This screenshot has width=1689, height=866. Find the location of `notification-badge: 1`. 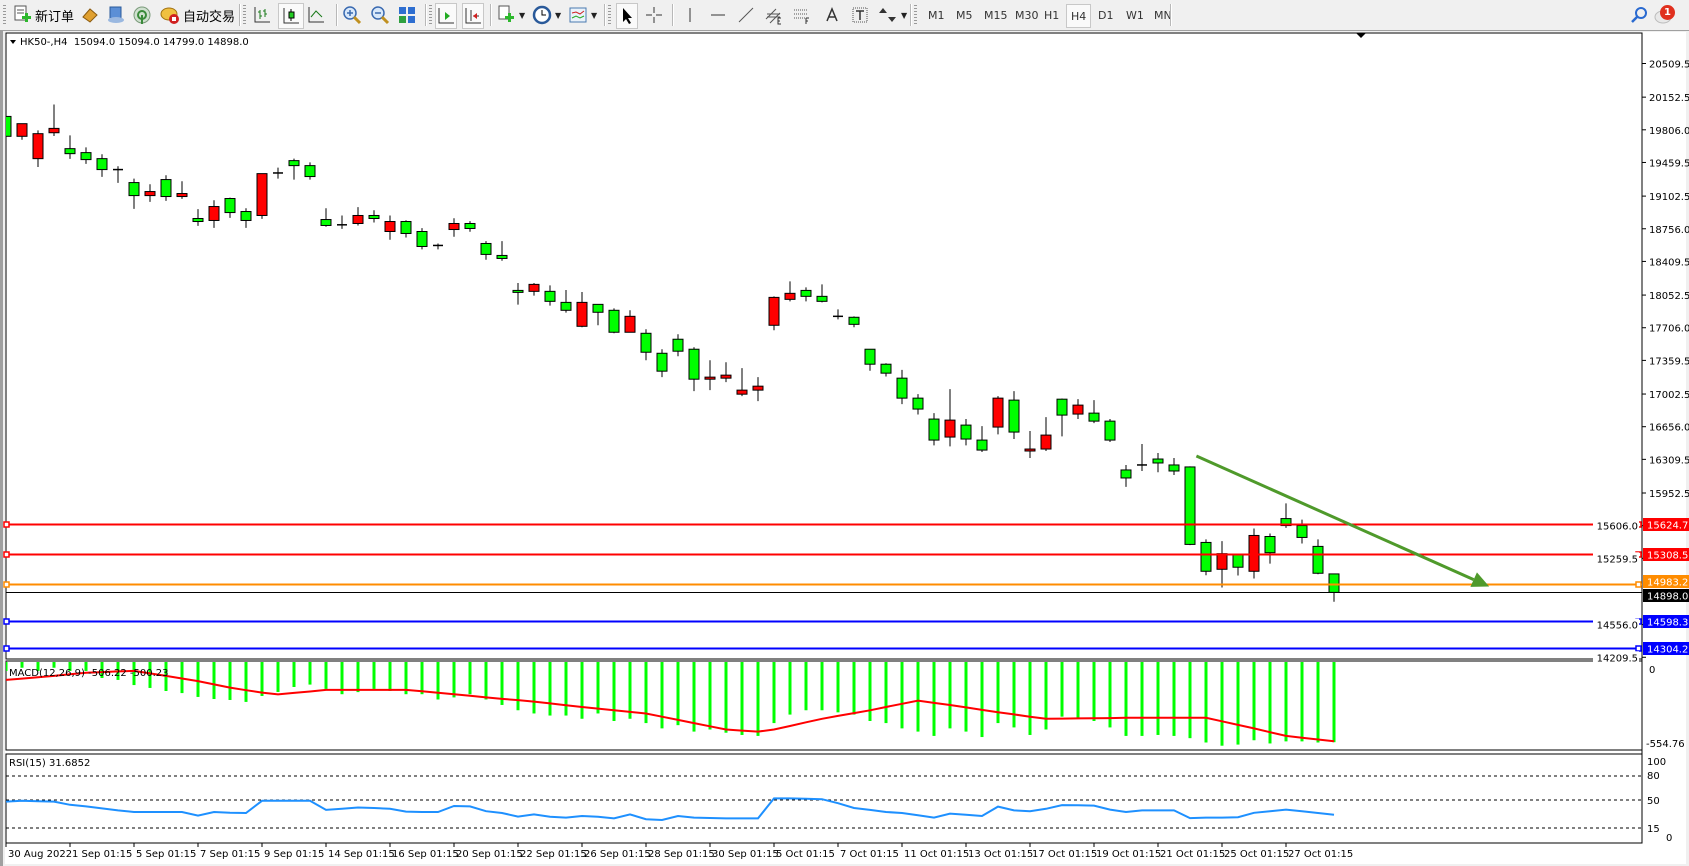

notification-badge: 1 is located at coordinates (1667, 12).